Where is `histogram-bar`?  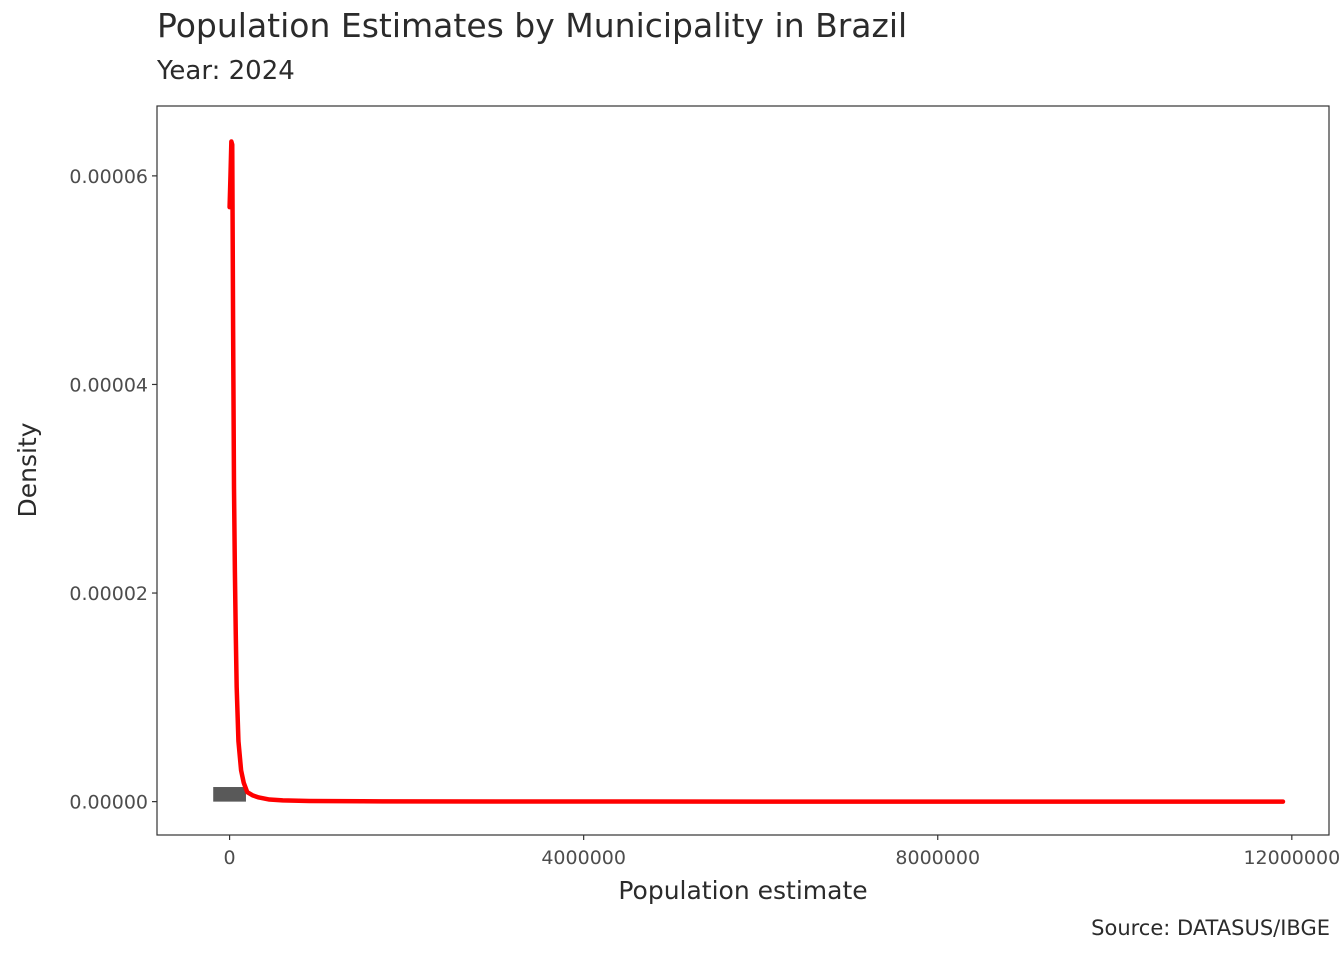 histogram-bar is located at coordinates (229, 794).